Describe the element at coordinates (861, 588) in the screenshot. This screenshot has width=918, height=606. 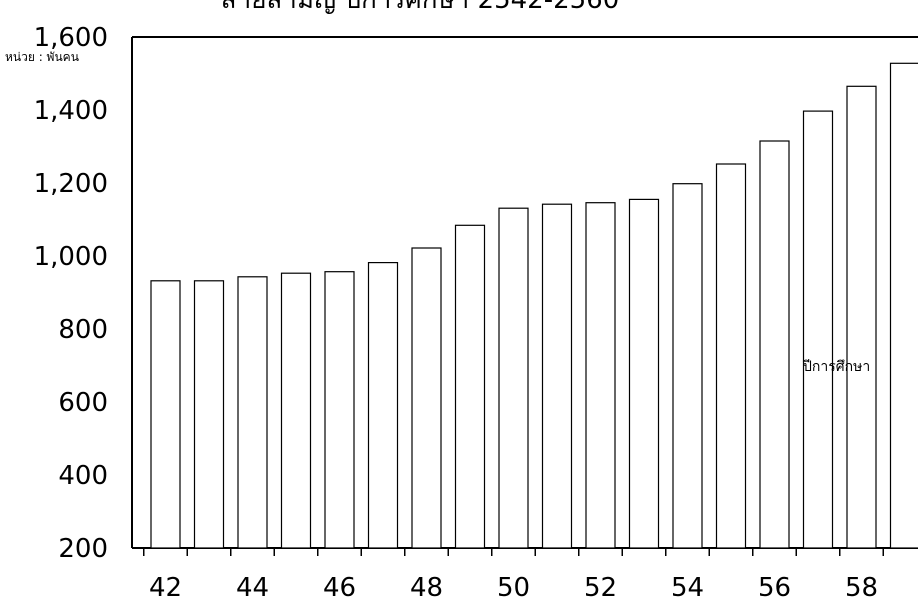
I see `x-tick-label: 58` at that location.